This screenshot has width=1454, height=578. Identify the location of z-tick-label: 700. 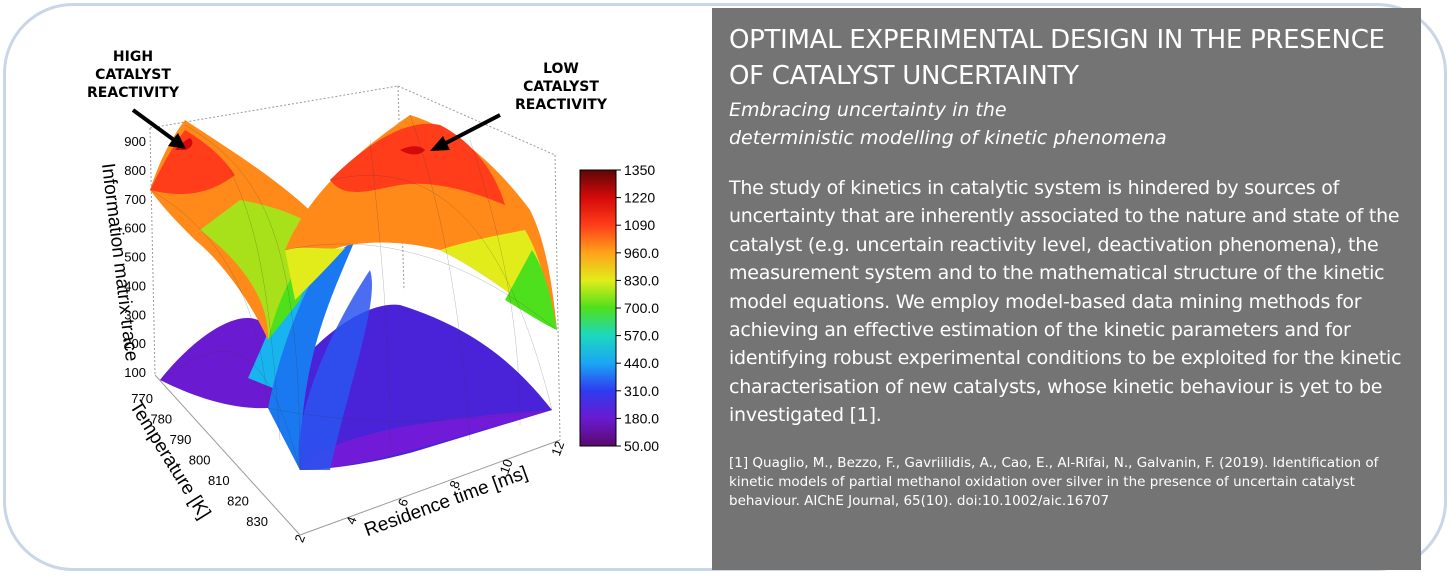
(135, 199).